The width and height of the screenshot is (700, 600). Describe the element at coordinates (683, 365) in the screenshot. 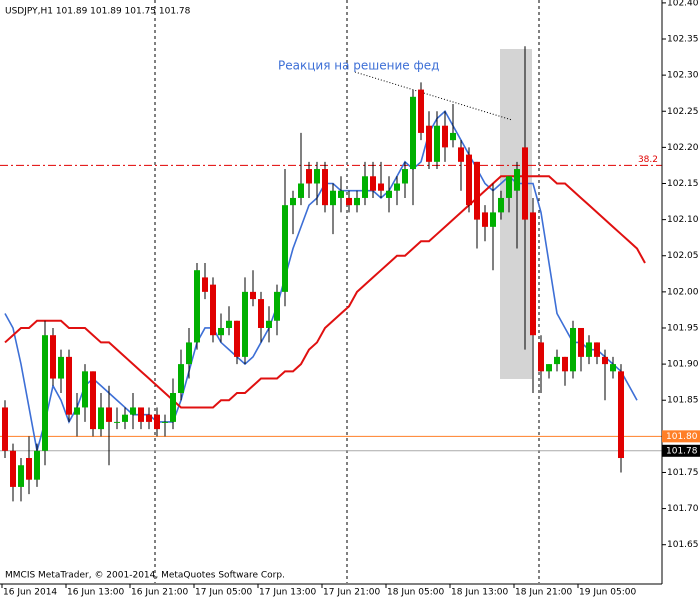

I see `y-tick-label: 101.90` at that location.